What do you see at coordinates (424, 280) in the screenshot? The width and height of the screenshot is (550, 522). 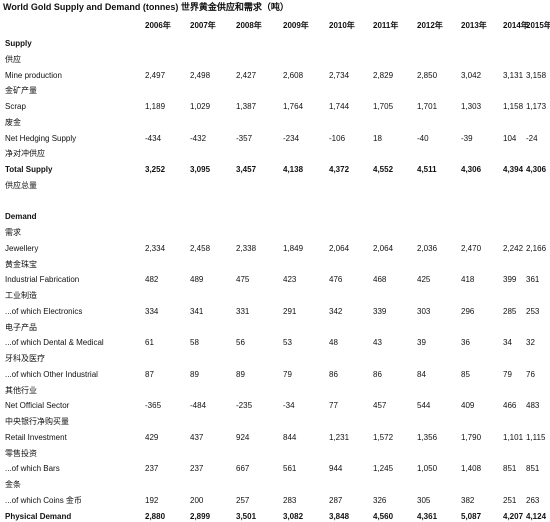 I see `cell-value: 425` at bounding box center [424, 280].